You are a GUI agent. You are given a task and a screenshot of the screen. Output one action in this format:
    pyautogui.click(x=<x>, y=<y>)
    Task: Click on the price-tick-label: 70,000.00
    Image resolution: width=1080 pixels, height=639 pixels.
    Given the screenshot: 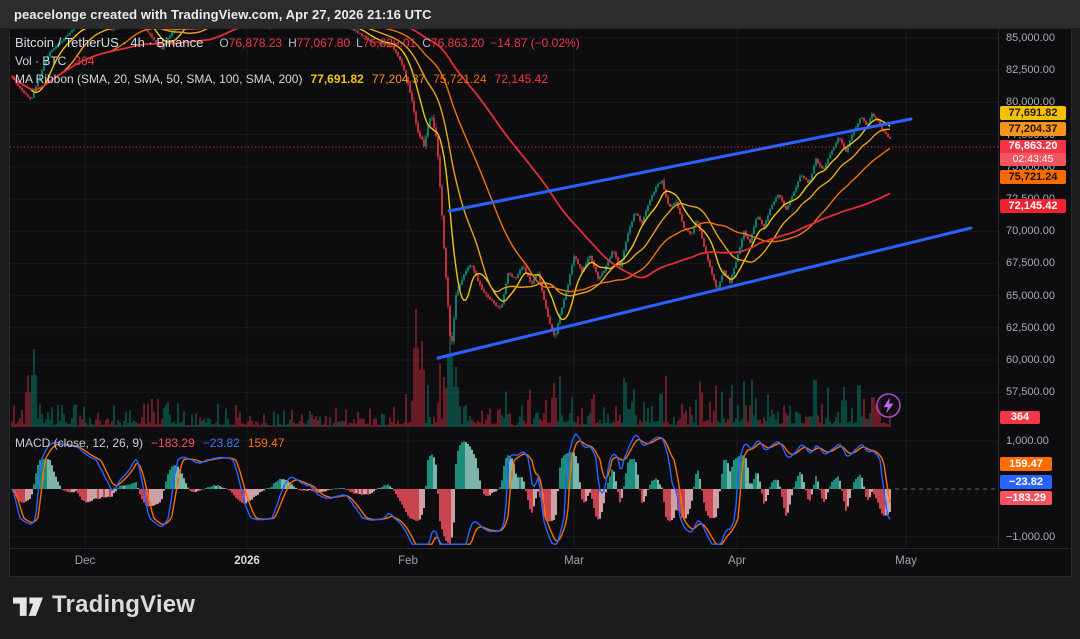 What is the action you would take?
    pyautogui.click(x=1030, y=231)
    